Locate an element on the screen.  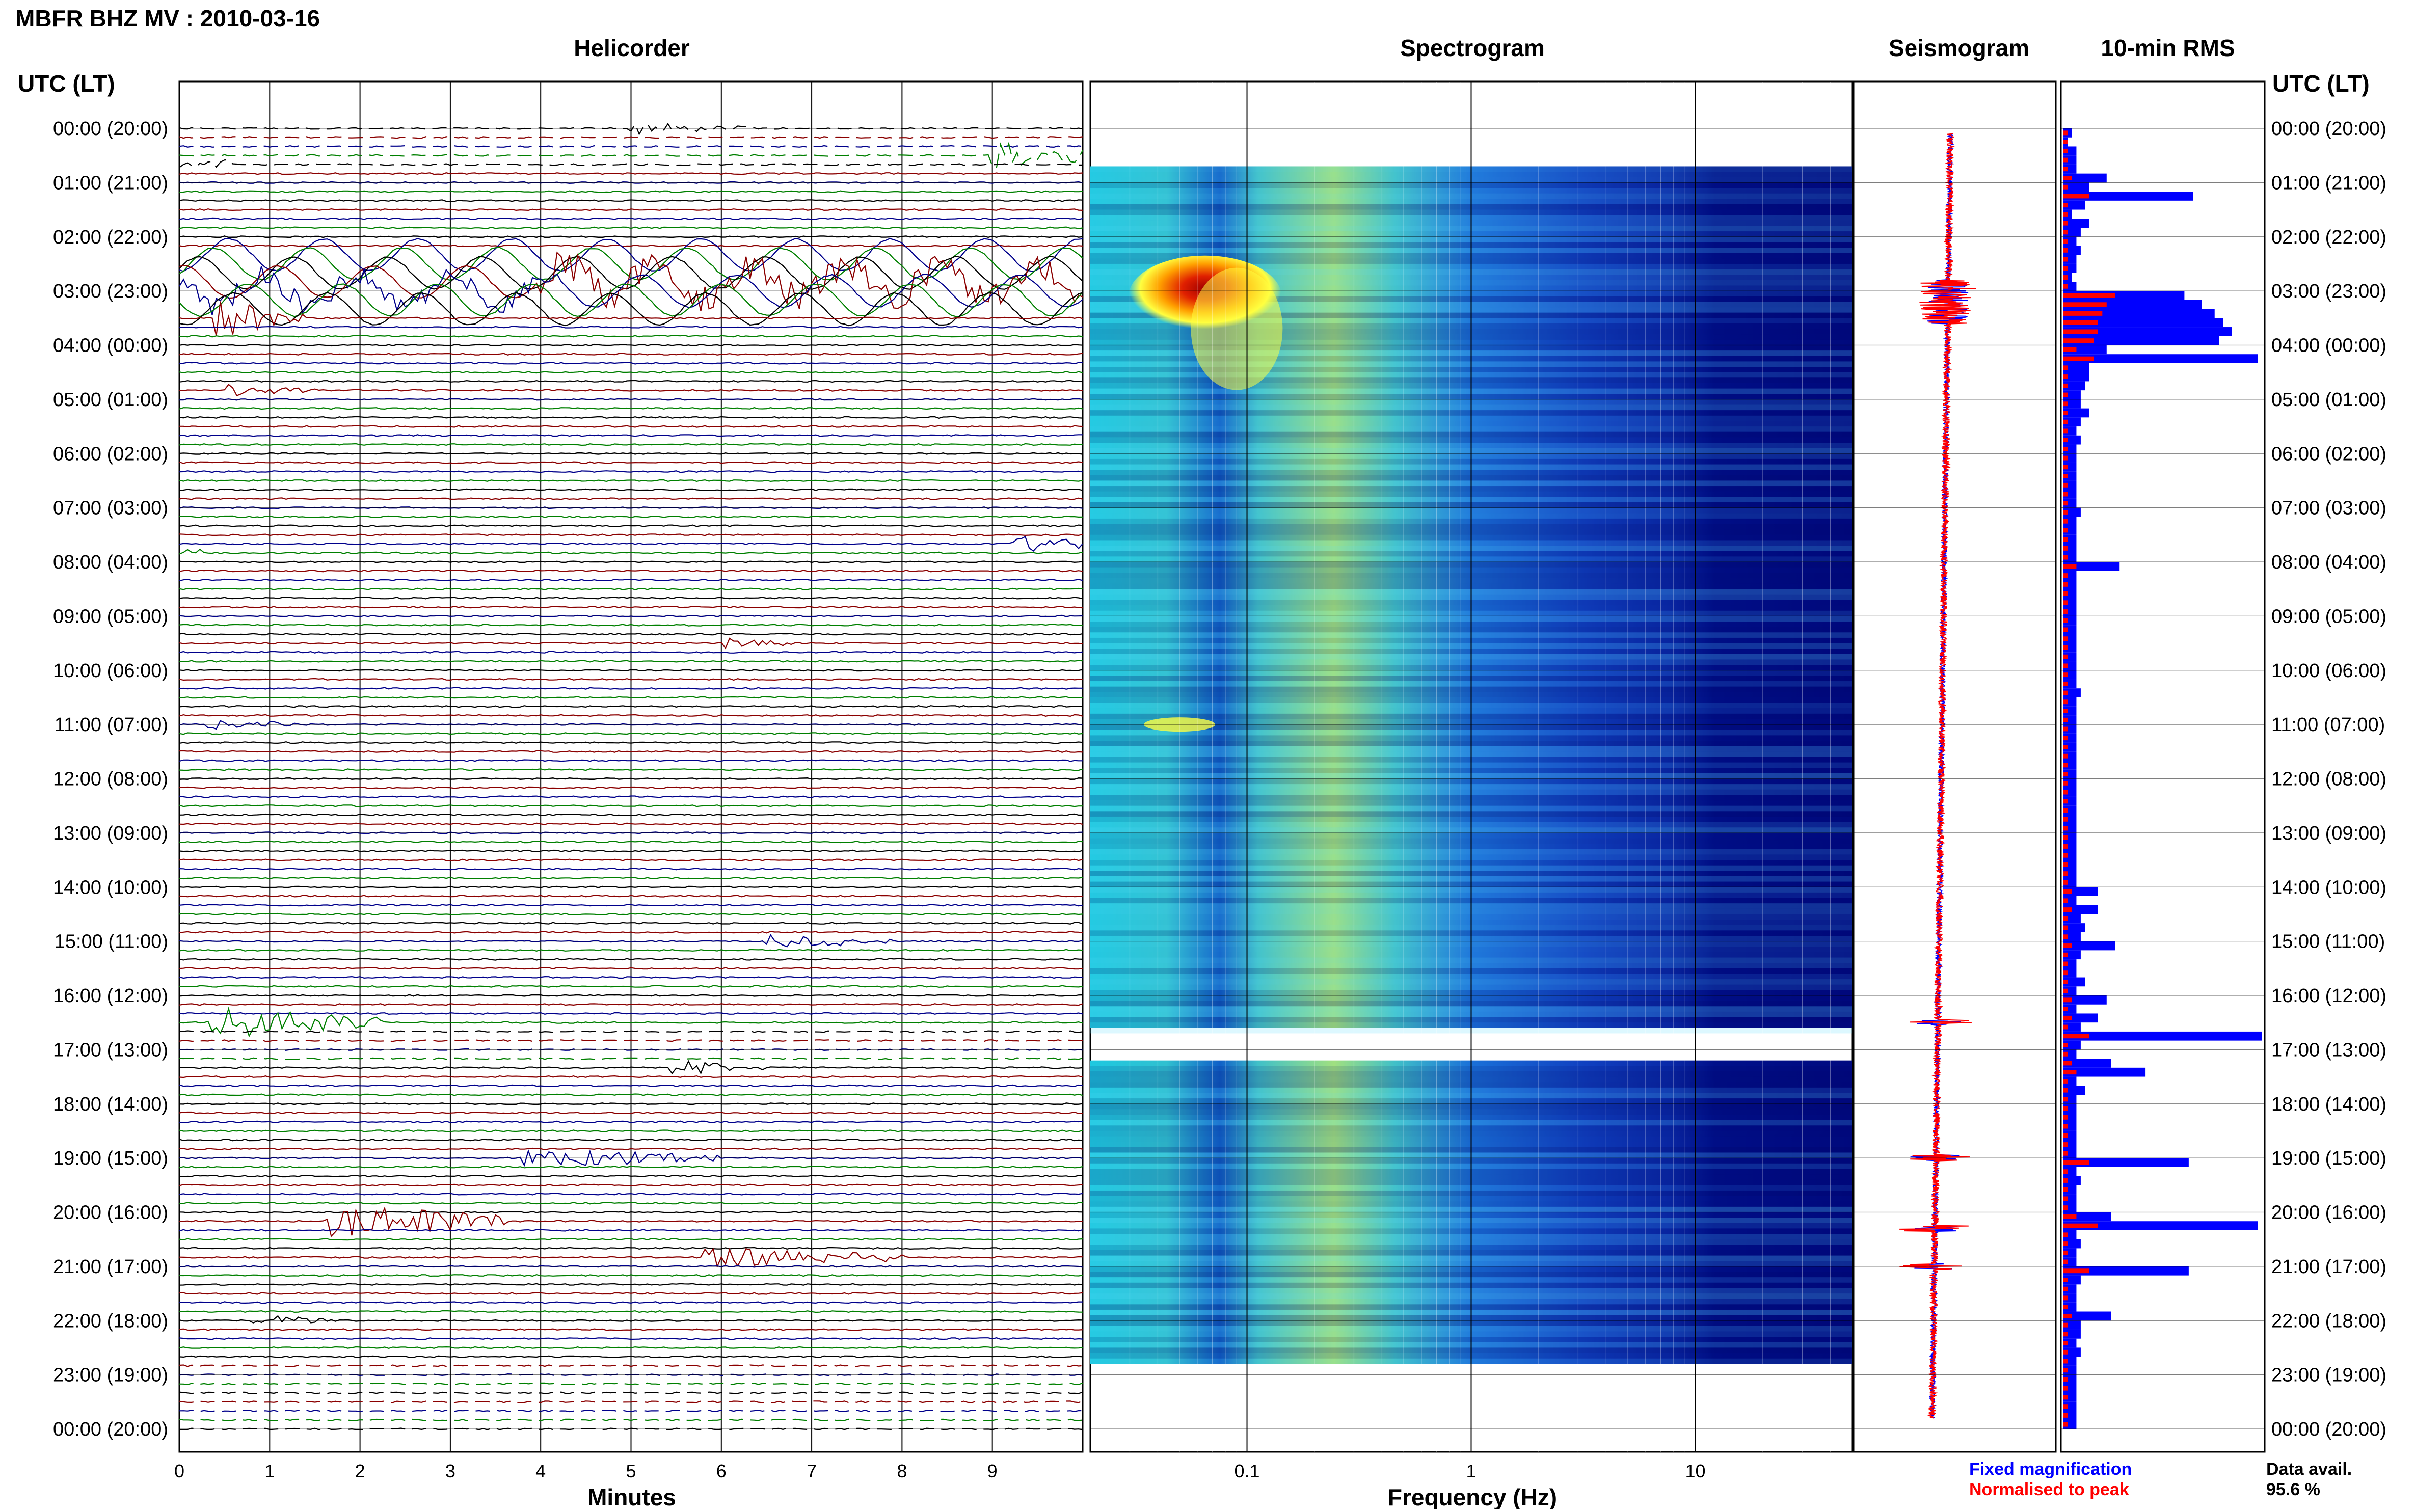
hour-label-left: 09:00 (05:00) is located at coordinates (110, 616).